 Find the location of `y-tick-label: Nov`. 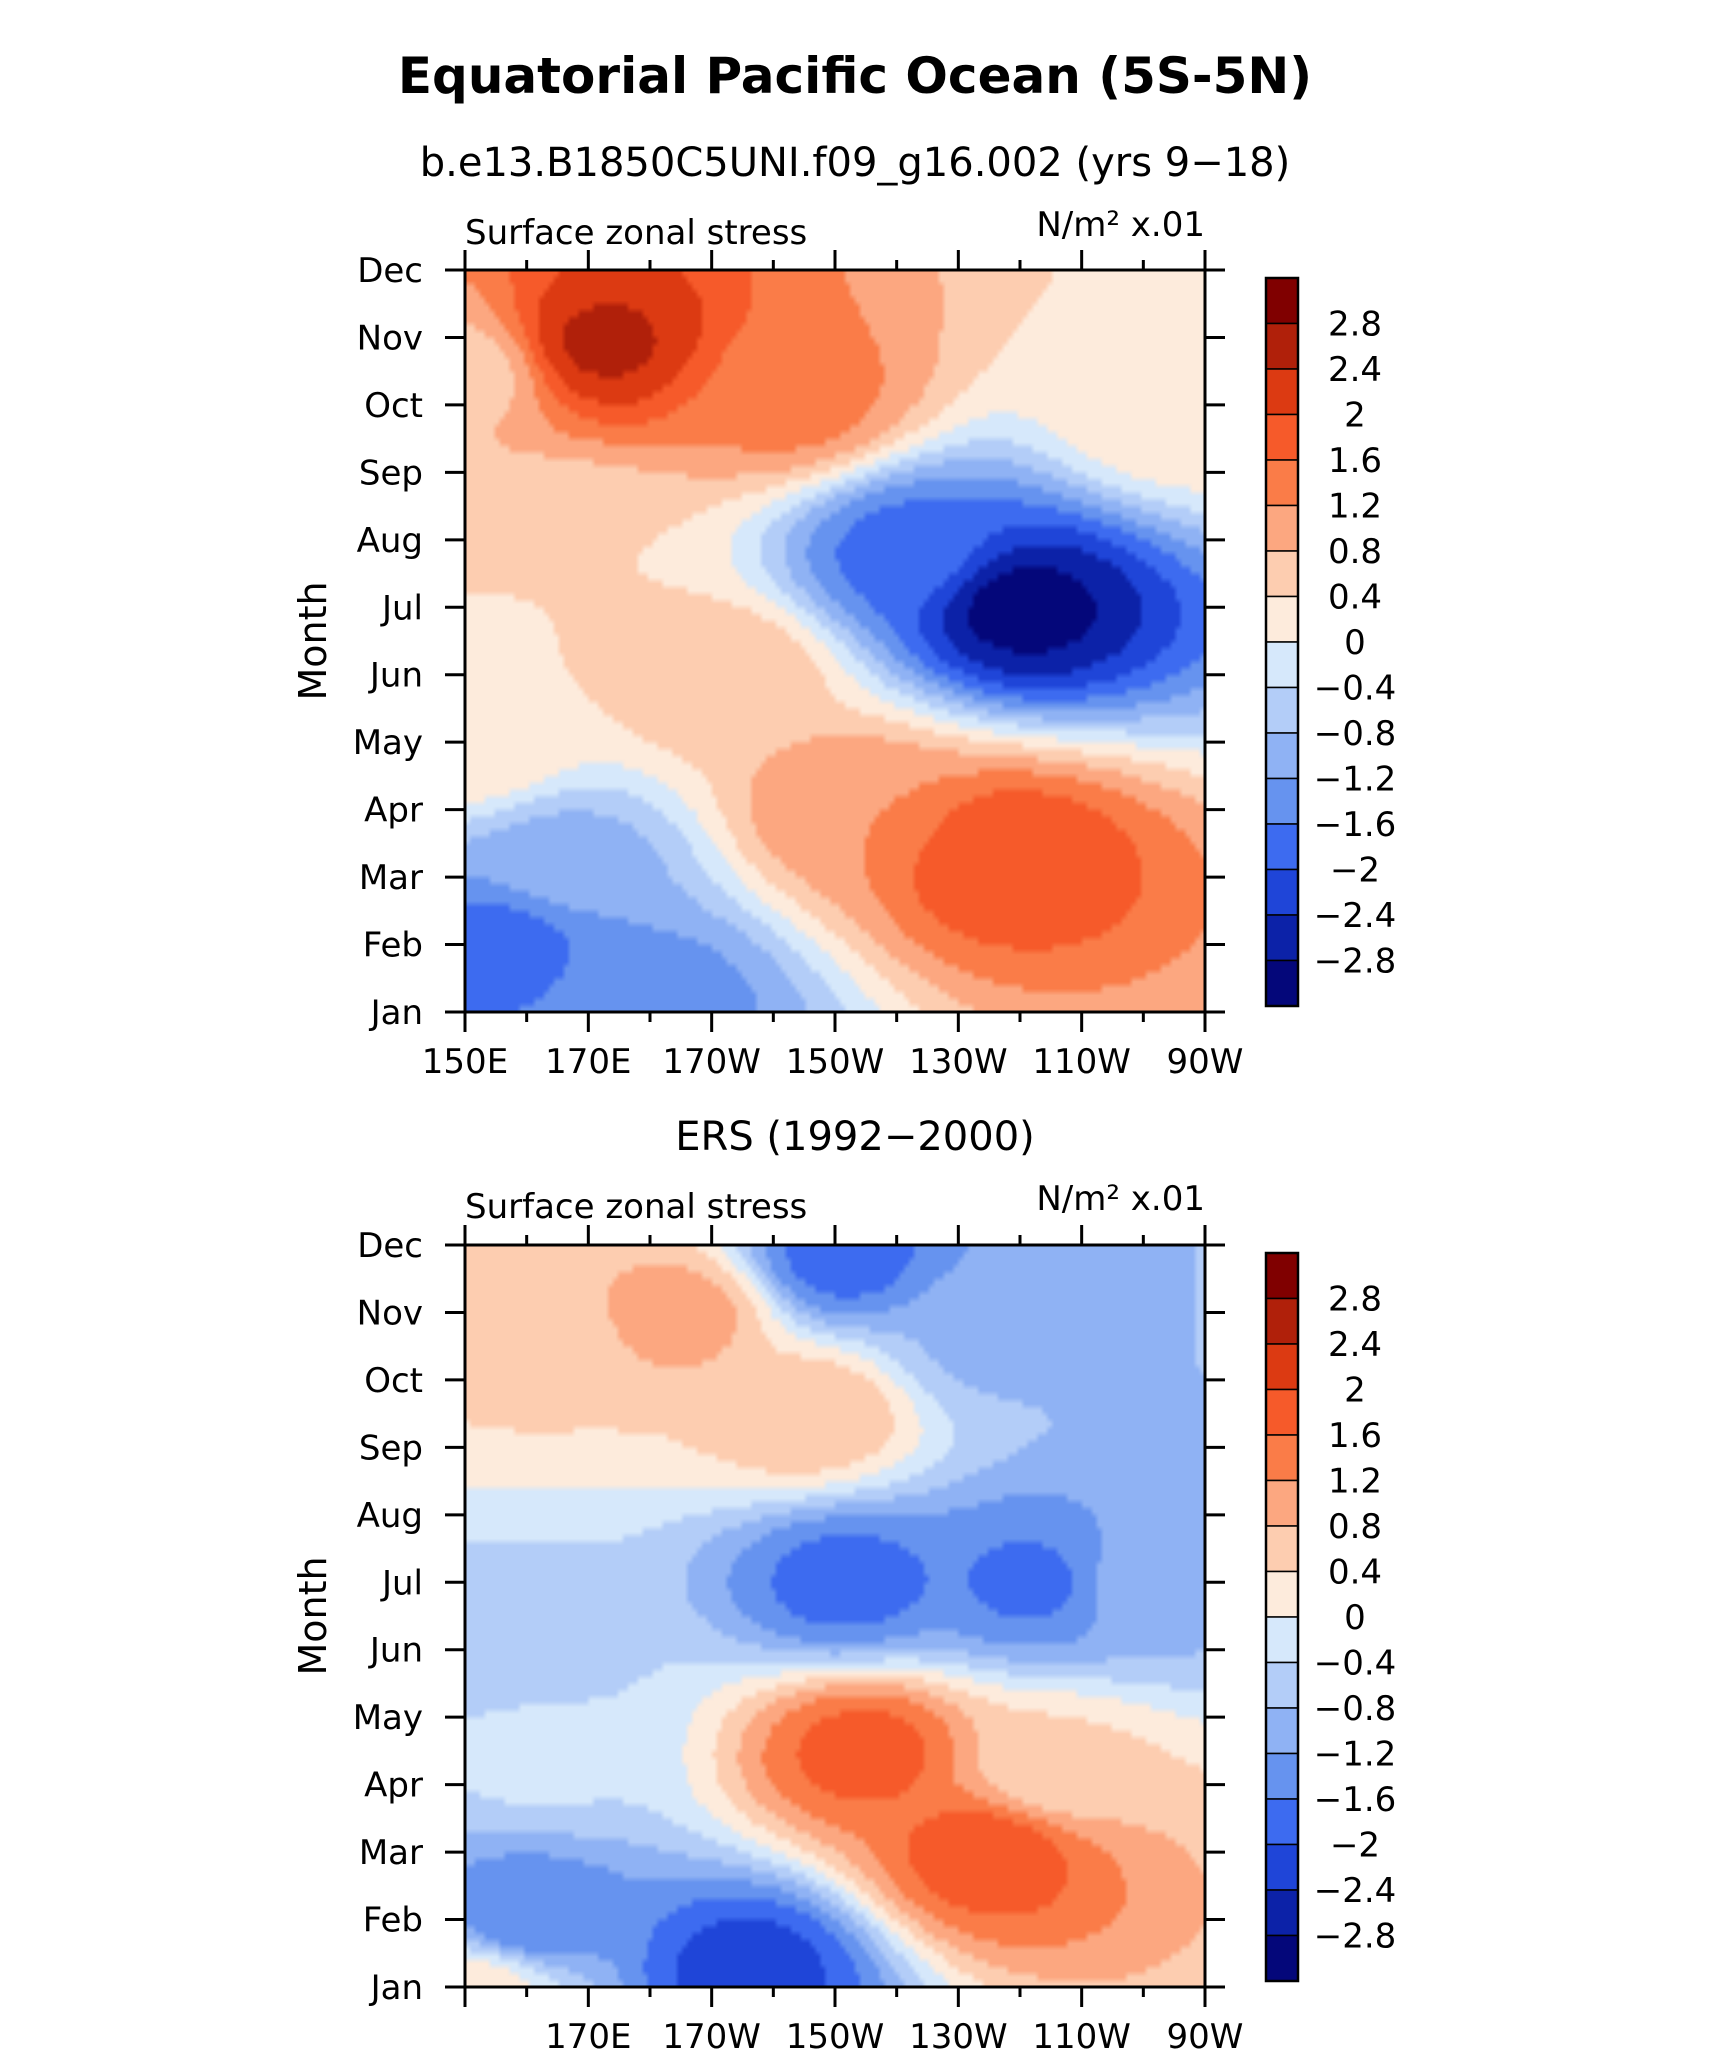

y-tick-label: Nov is located at coordinates (390, 1313).